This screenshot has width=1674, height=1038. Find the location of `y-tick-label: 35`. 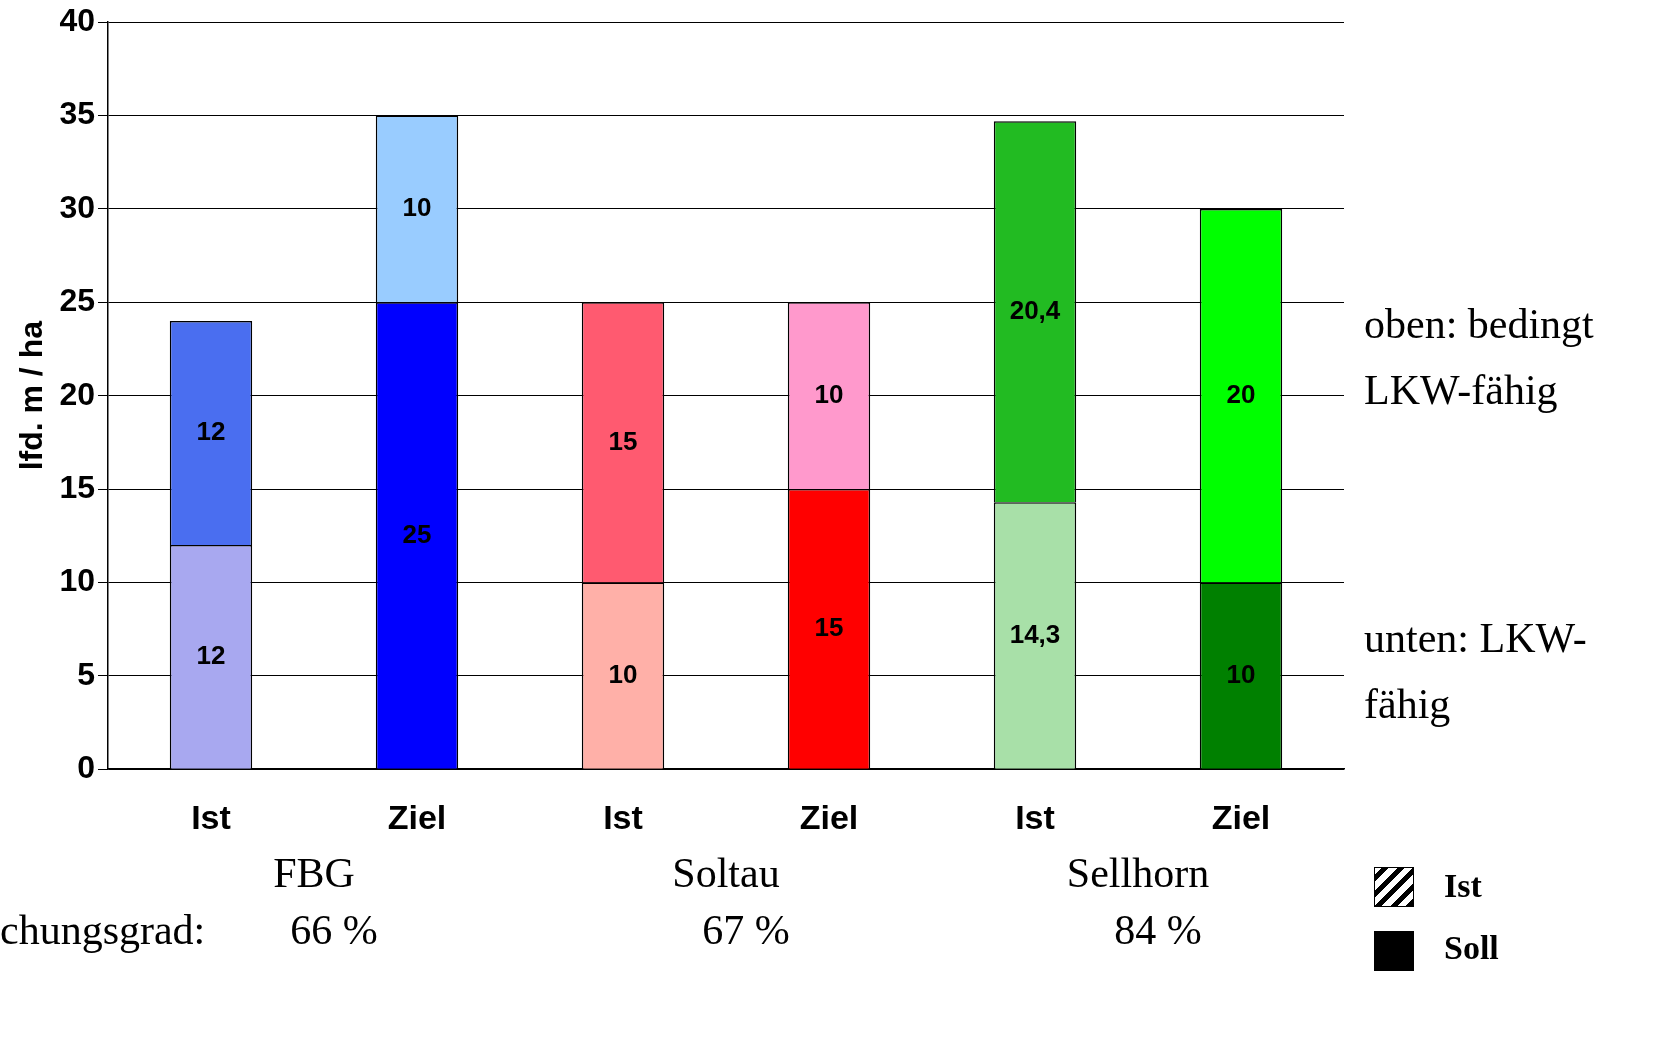

y-tick-label: 35 is located at coordinates (77, 113).